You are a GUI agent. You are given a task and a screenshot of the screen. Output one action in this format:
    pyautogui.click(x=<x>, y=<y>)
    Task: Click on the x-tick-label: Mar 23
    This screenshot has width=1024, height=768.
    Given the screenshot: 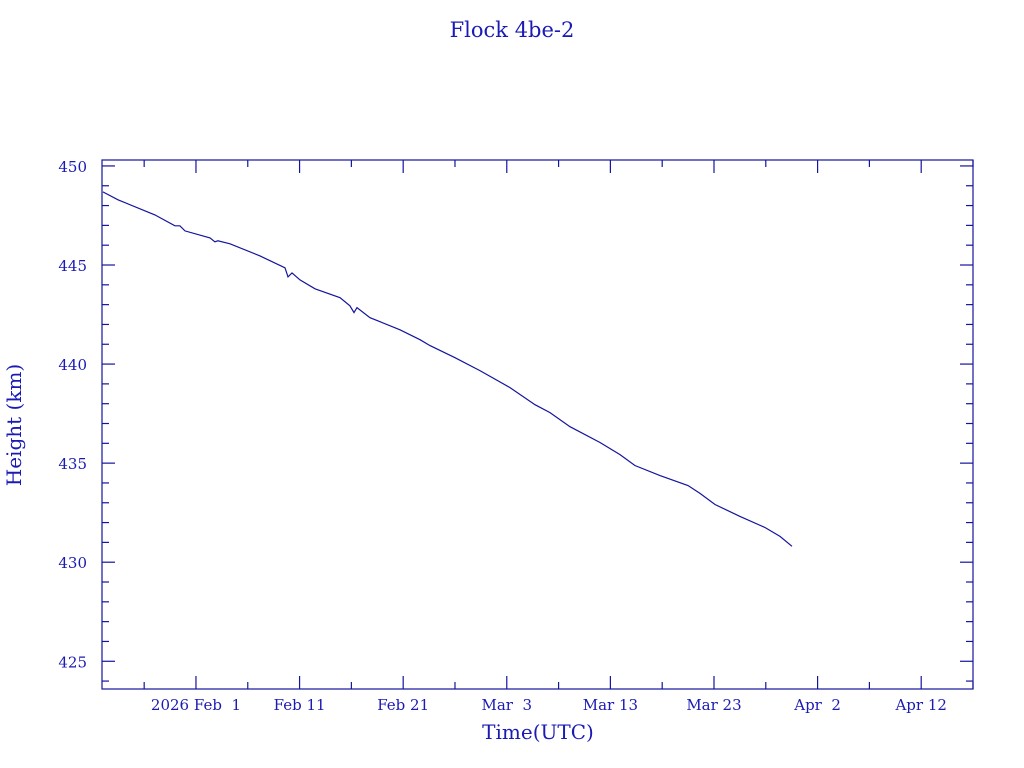 What is the action you would take?
    pyautogui.click(x=713, y=705)
    